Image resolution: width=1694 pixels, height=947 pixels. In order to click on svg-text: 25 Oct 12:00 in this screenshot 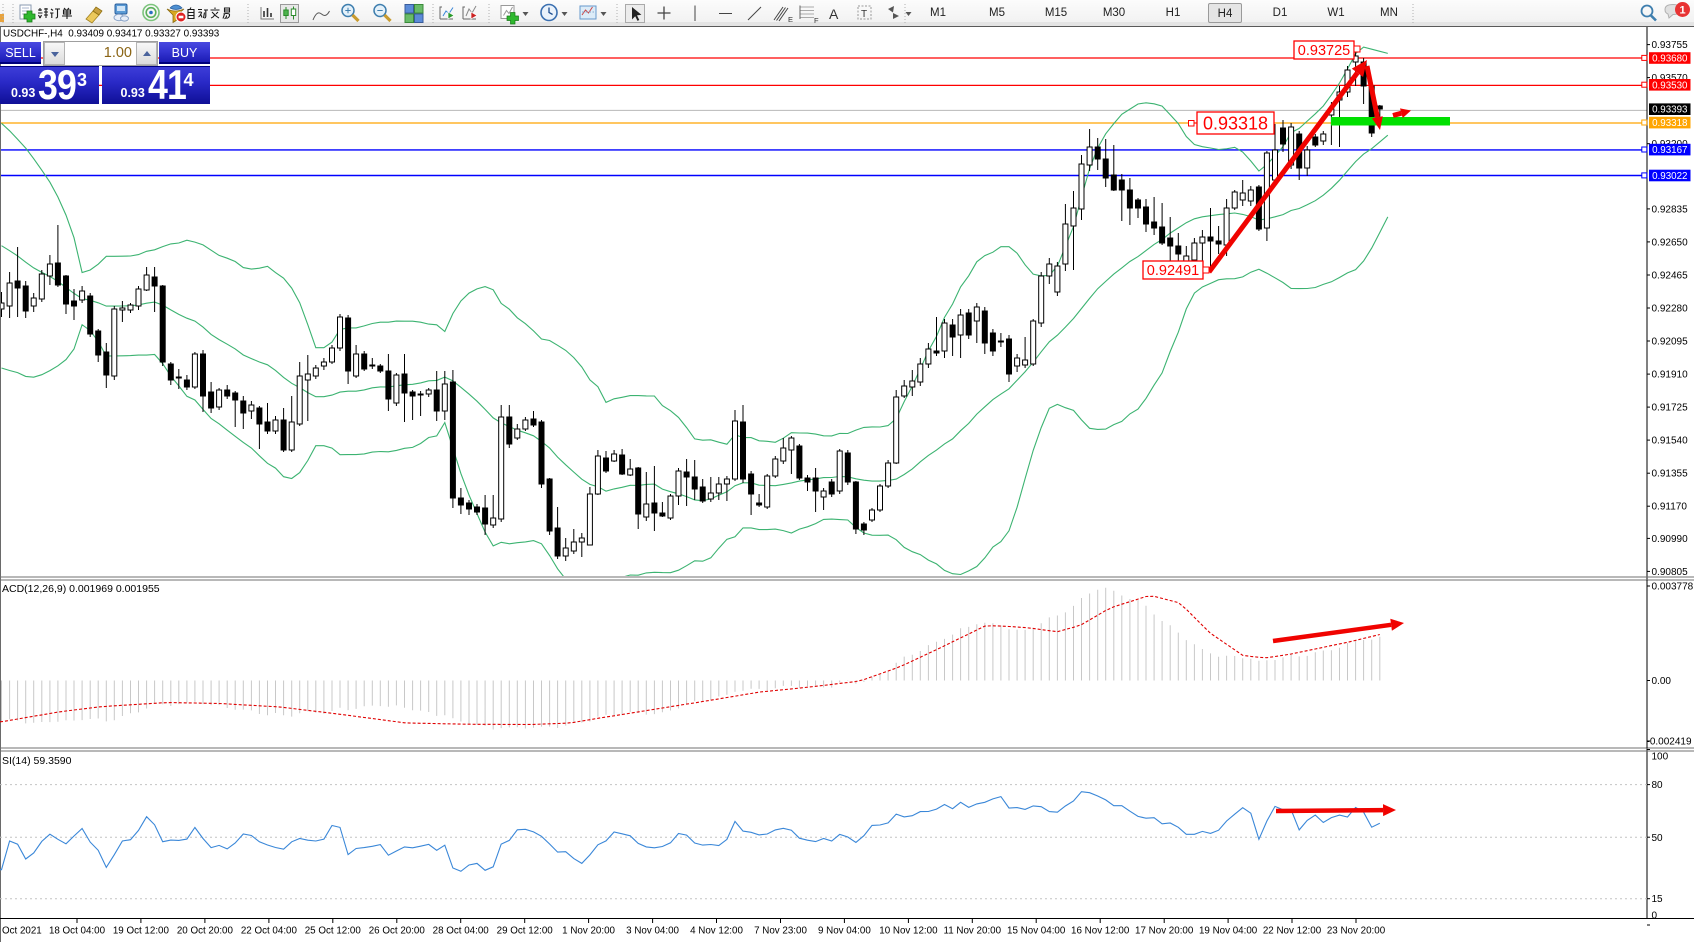, I will do `click(333, 931)`.